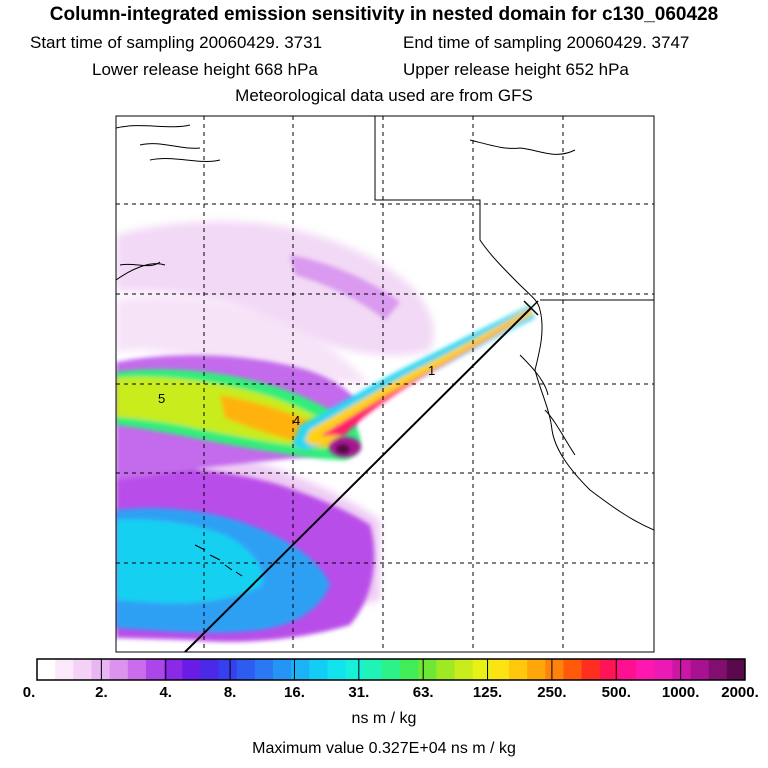 Image resolution: width=768 pixels, height=768 pixels. What do you see at coordinates (384, 95) in the screenshot?
I see `met-data-note: Meteorological data used are from GFS` at bounding box center [384, 95].